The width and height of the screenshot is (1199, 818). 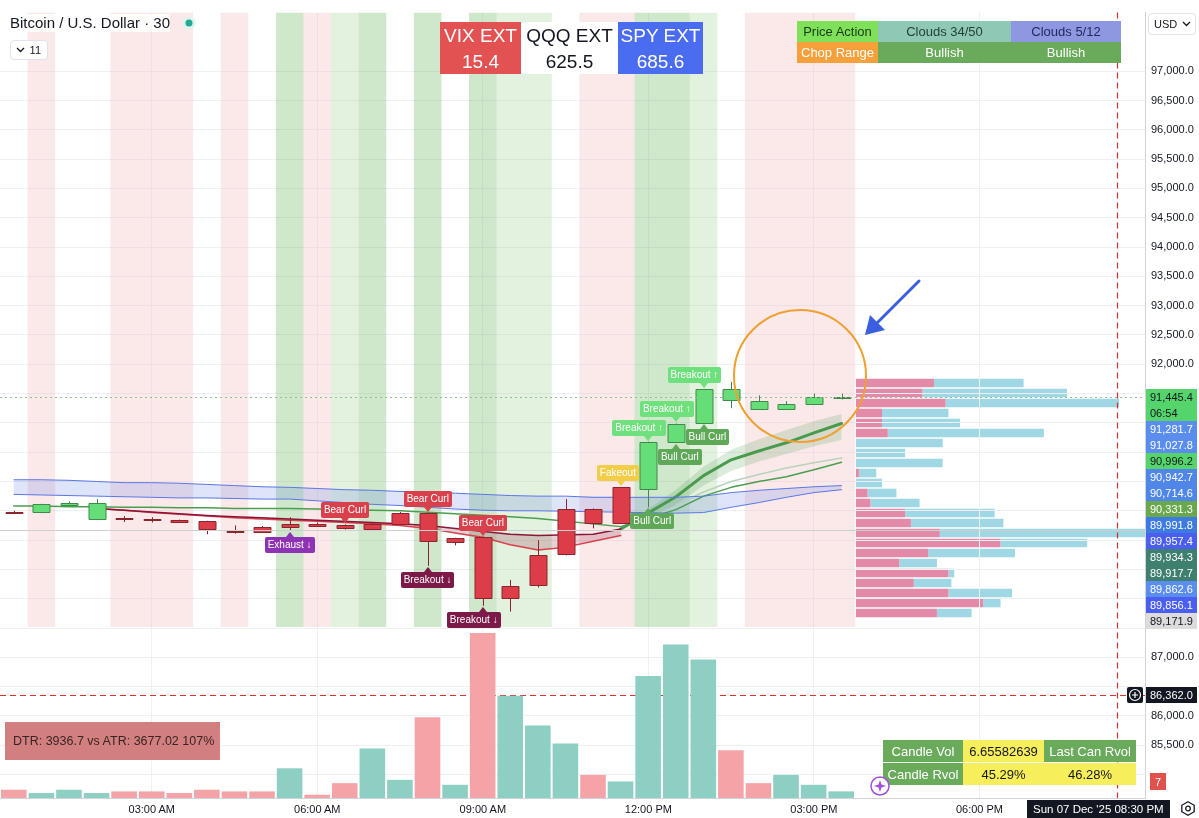 I want to click on annotation: 15.4, so click(x=480, y=61).